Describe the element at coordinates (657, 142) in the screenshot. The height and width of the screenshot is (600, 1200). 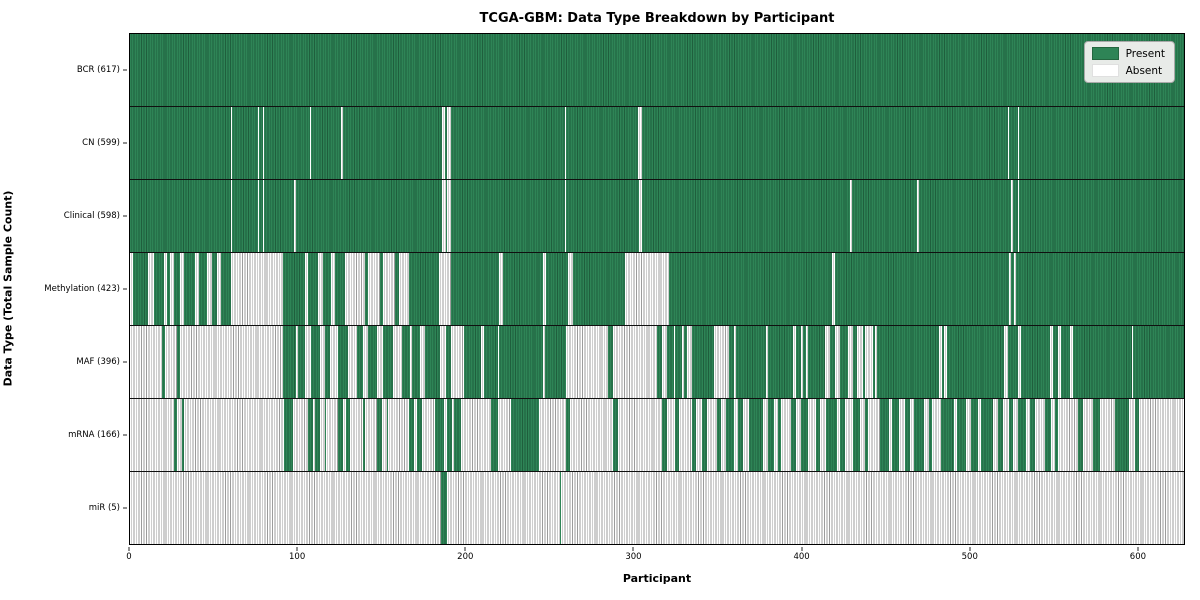
I see `matrix-row-cn` at that location.